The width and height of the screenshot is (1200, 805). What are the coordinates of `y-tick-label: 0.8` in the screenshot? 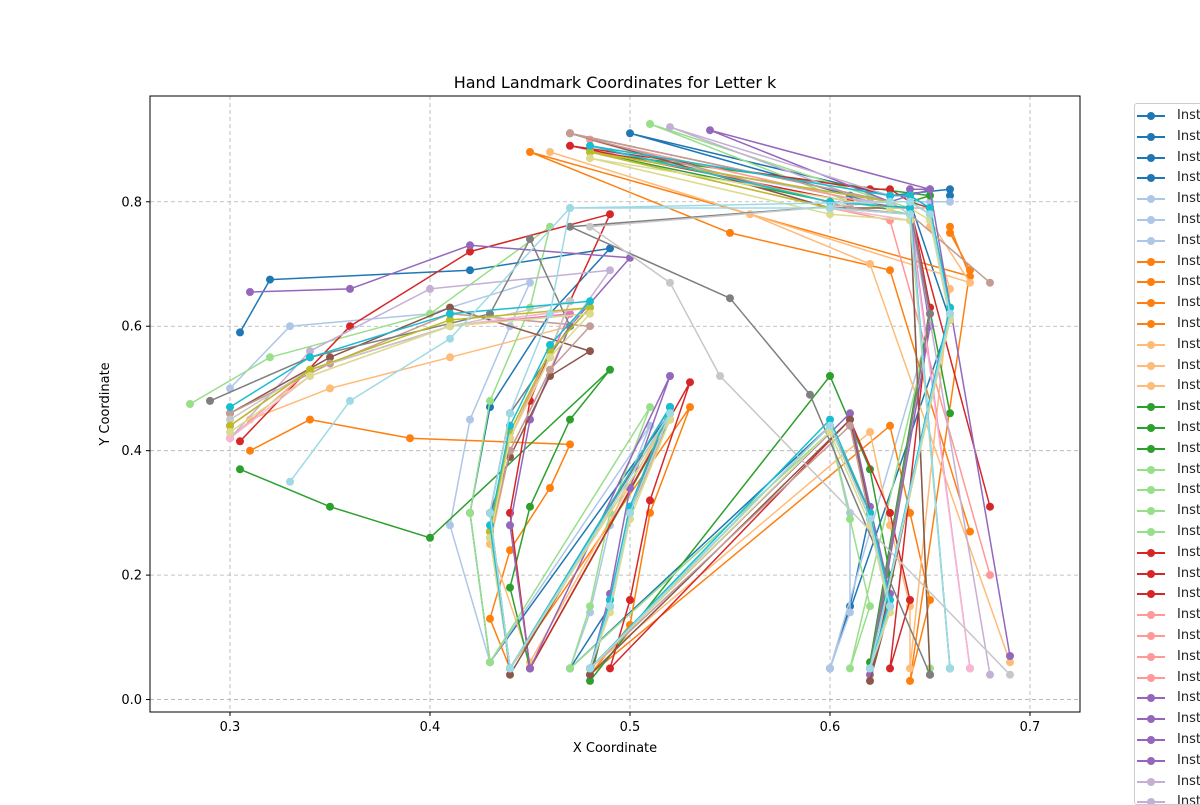 It's located at (131, 202).